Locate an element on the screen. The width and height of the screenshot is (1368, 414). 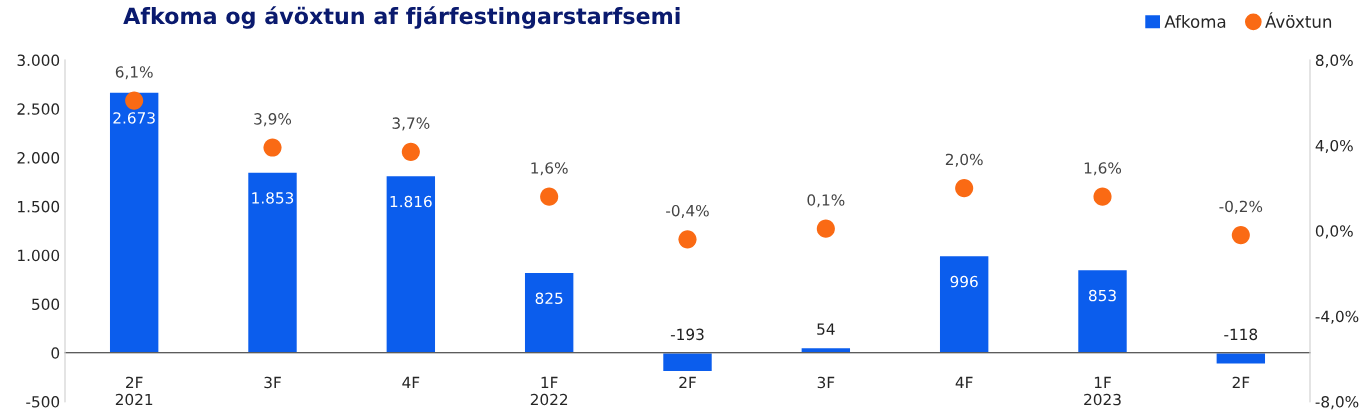
y2-tick-label: 0,0% is located at coordinates (1334, 232).